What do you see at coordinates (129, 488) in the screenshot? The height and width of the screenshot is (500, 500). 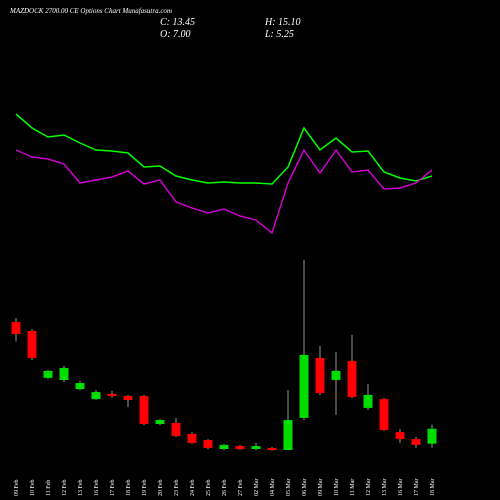 I see `x-tick-label: 18 Feb` at bounding box center [129, 488].